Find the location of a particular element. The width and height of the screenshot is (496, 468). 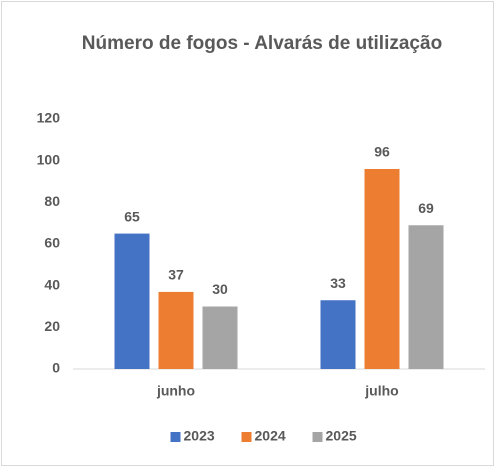

data-label: 69 is located at coordinates (426, 208).